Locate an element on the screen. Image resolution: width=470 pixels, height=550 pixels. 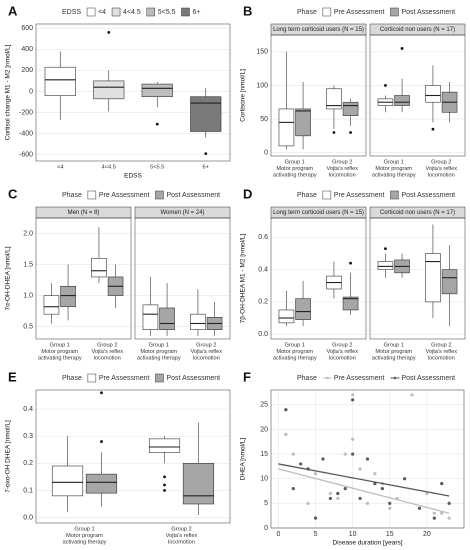
x-axis-label: Disease duration [years] is located at coordinates (367, 543).